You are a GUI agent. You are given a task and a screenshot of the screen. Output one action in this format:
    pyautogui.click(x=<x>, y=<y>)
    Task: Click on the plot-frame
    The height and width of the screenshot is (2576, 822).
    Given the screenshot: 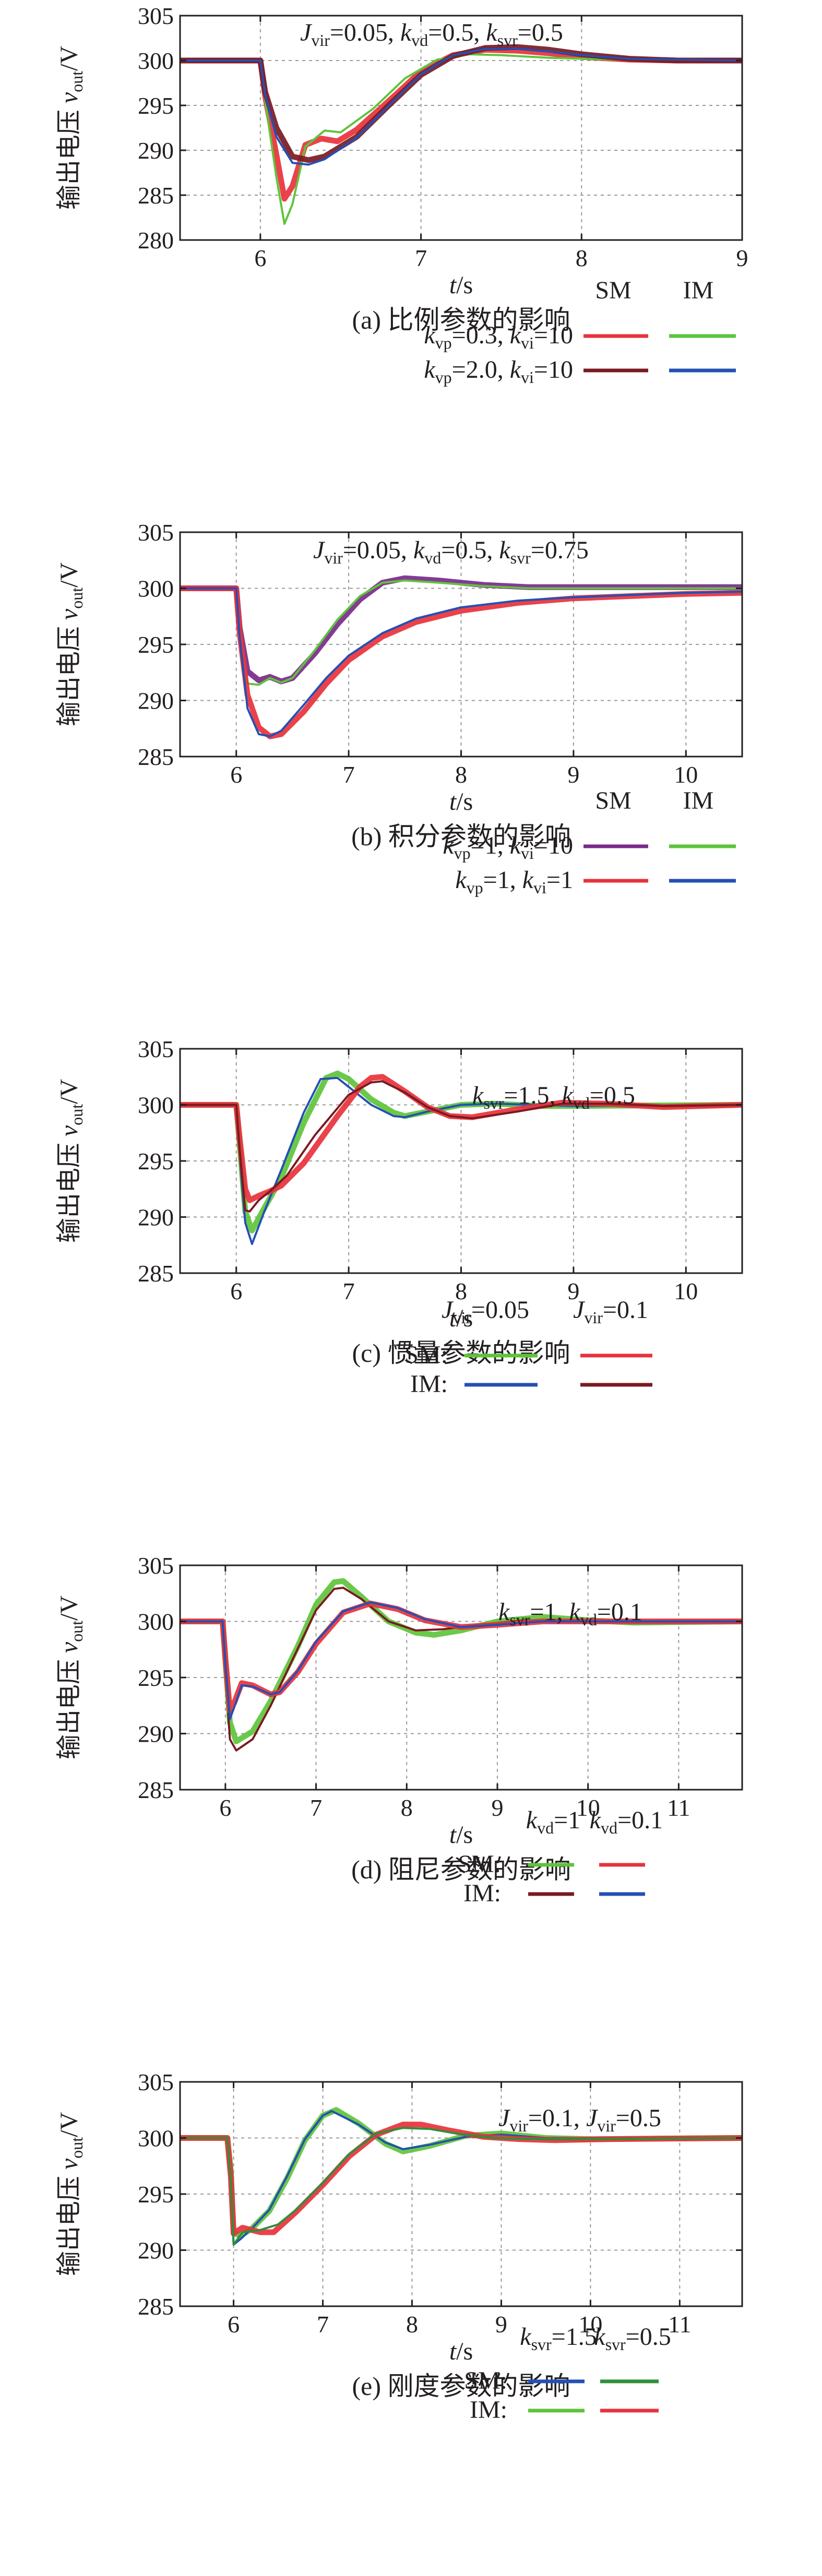 What is the action you would take?
    pyautogui.click(x=461, y=128)
    